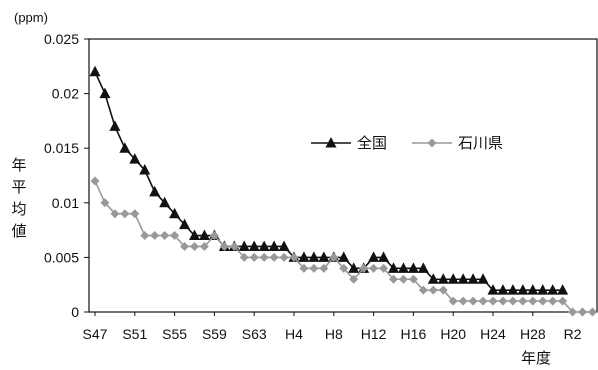 Image resolution: width=598 pixels, height=370 pixels. Describe the element at coordinates (407, 143) in the screenshot. I see `legend: 全国 石川県` at that location.